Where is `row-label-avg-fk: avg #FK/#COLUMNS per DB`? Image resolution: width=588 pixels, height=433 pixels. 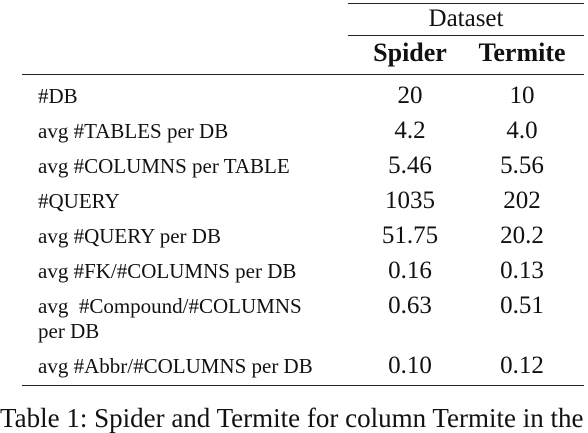
row-label-avg-fk: avg #FK/#COLUMNS per DB is located at coordinates (167, 271).